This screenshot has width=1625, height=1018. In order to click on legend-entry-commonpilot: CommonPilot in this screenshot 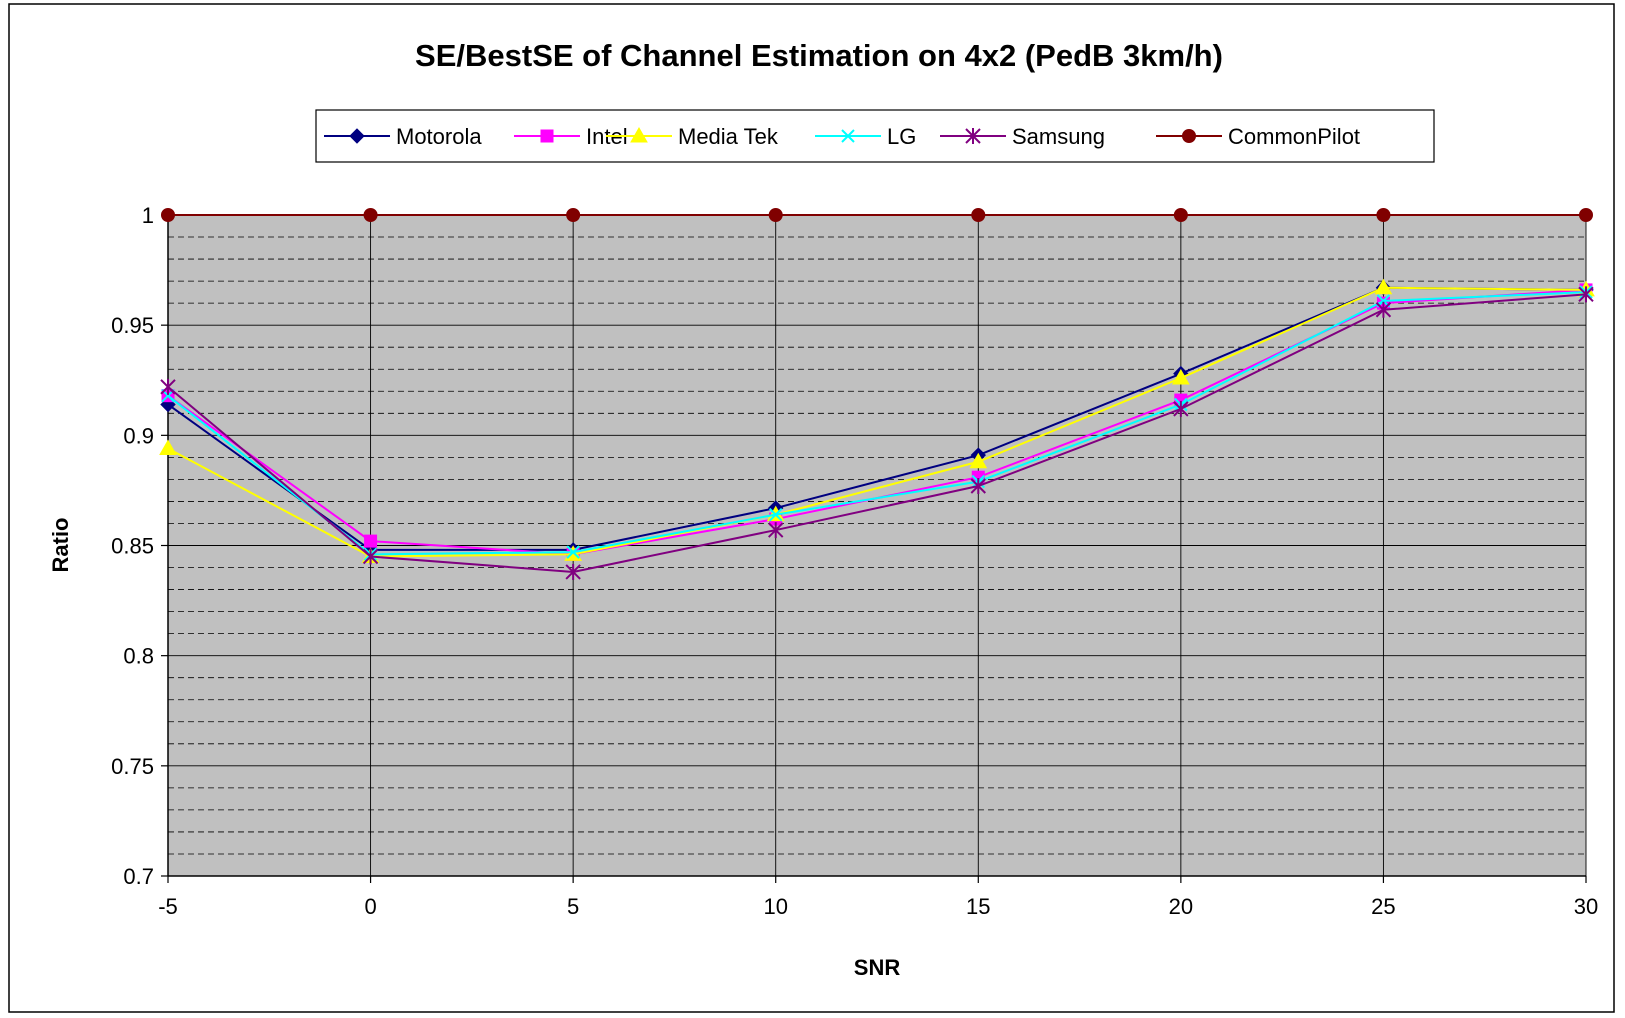, I will do `click(1258, 136)`.